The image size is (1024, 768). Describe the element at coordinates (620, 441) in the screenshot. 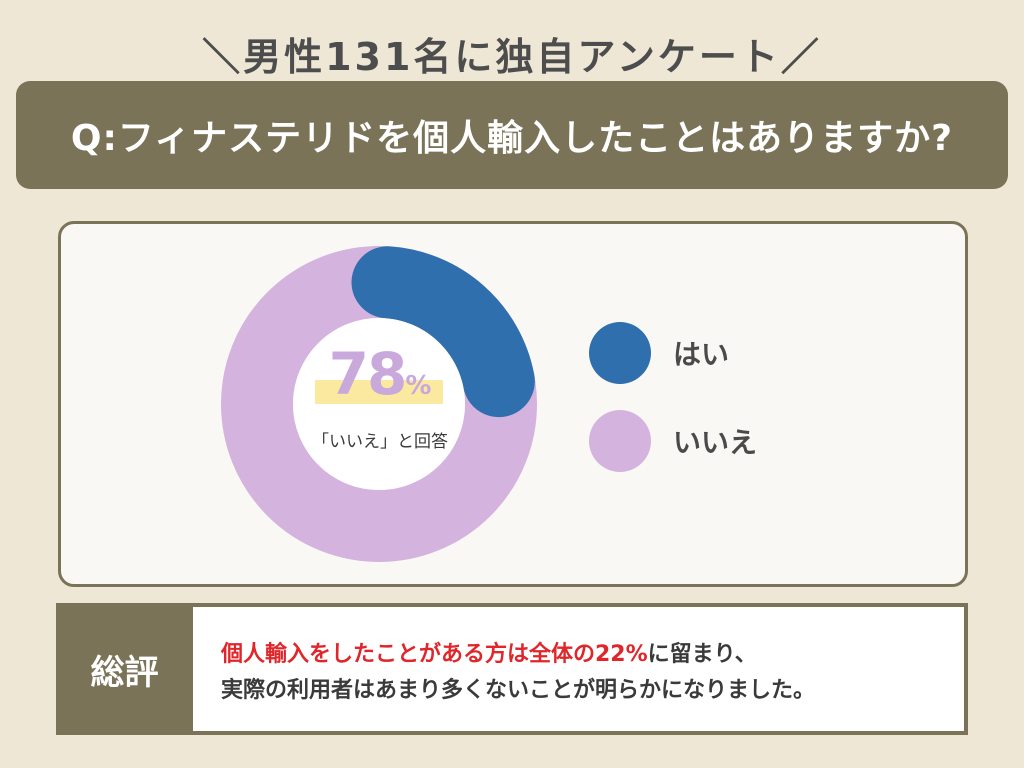

I see `legend-dot-no` at that location.